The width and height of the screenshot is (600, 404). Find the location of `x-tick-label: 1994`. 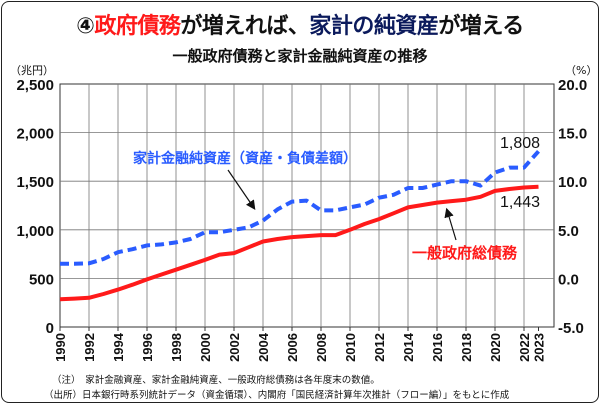

x-tick-label: 1994 is located at coordinates (118, 347).